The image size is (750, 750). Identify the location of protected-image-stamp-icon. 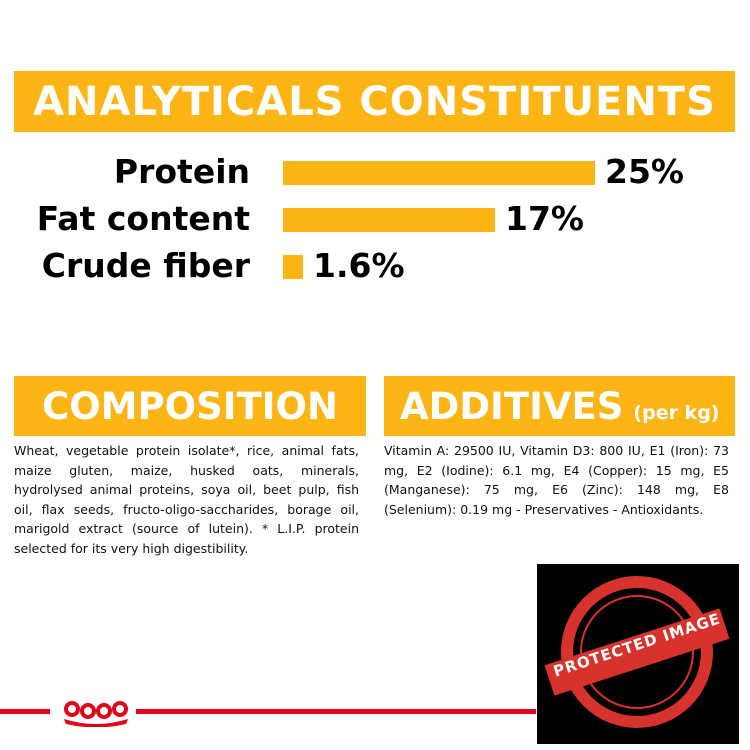
(637, 652).